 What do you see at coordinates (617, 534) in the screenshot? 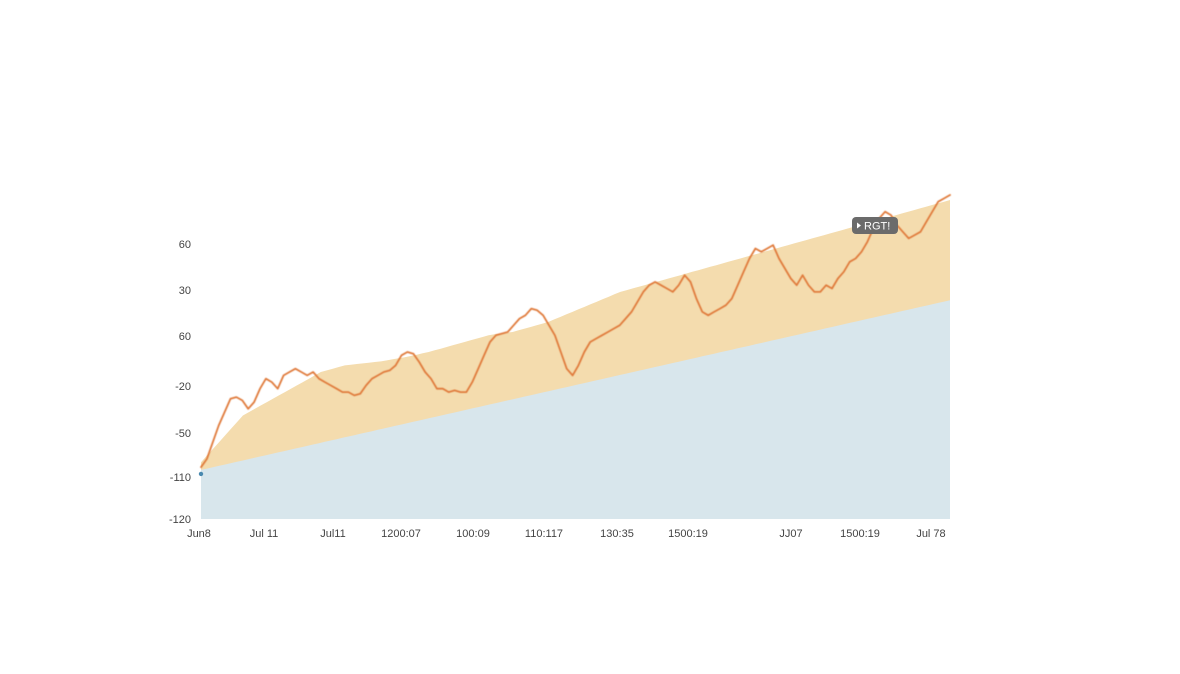
I see `x-tick-label: 130:35` at bounding box center [617, 534].